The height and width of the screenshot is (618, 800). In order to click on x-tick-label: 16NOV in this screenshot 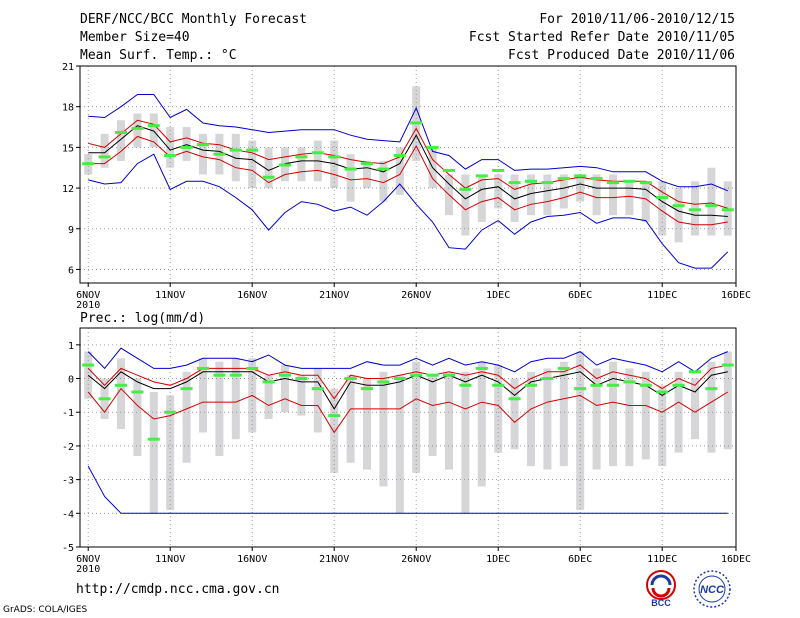, I will do `click(252, 559)`.